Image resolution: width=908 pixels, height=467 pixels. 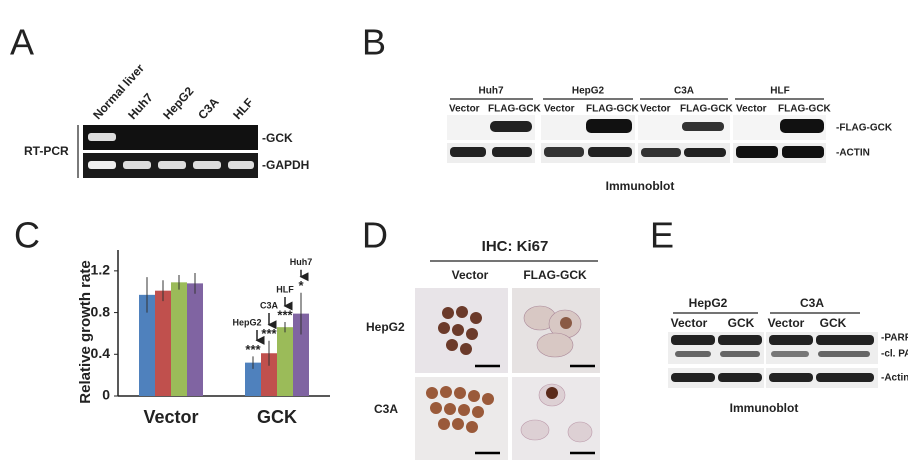 What do you see at coordinates (779, 91) in the screenshot?
I see `group-label: HLF` at bounding box center [779, 91].